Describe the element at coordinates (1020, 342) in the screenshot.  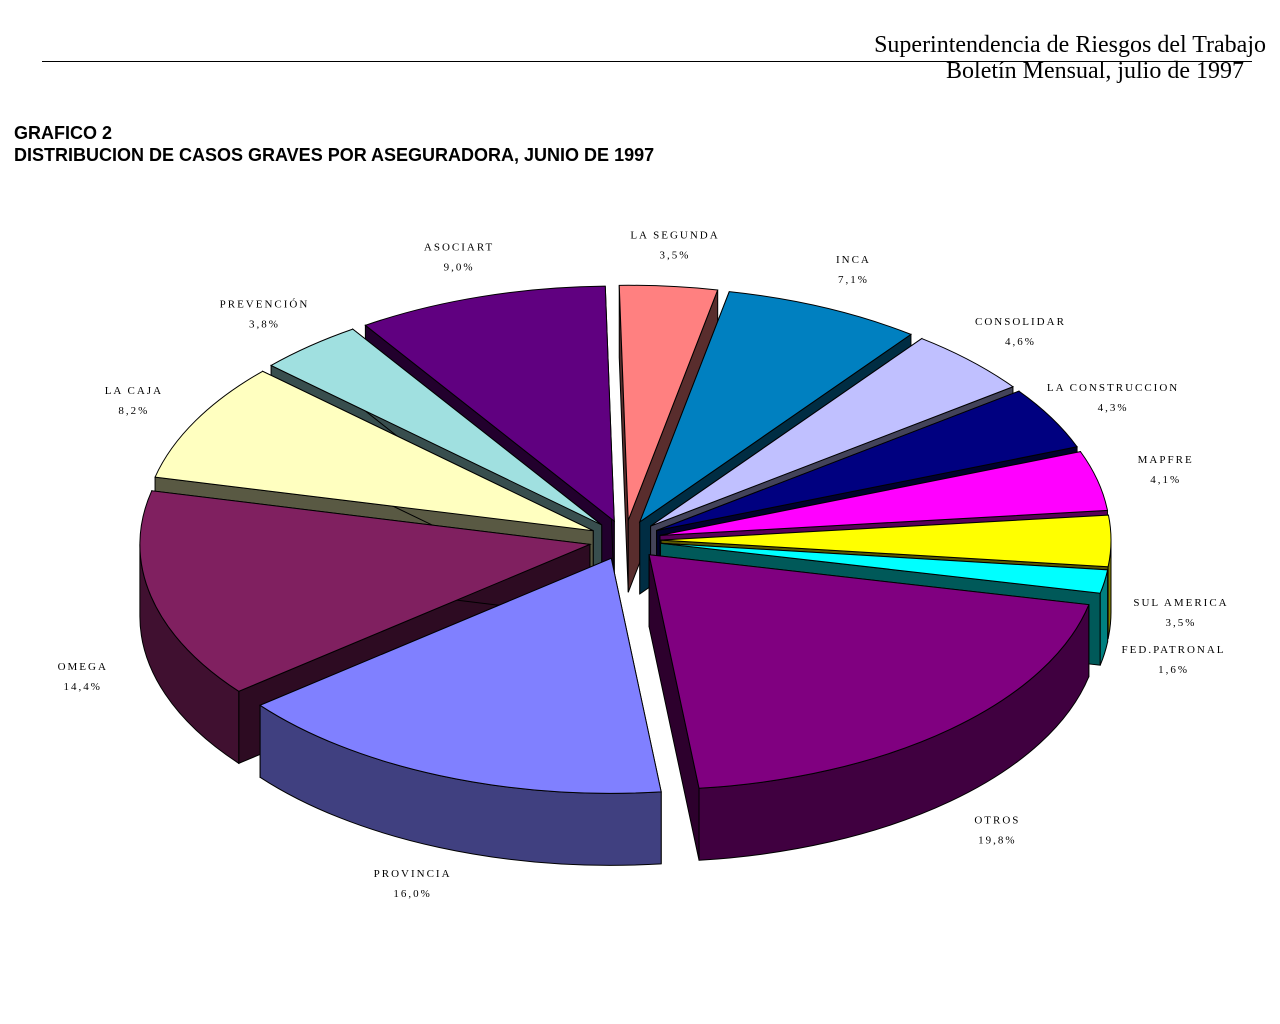
I see `slice-value-consolidar: 4,6%` at that location.